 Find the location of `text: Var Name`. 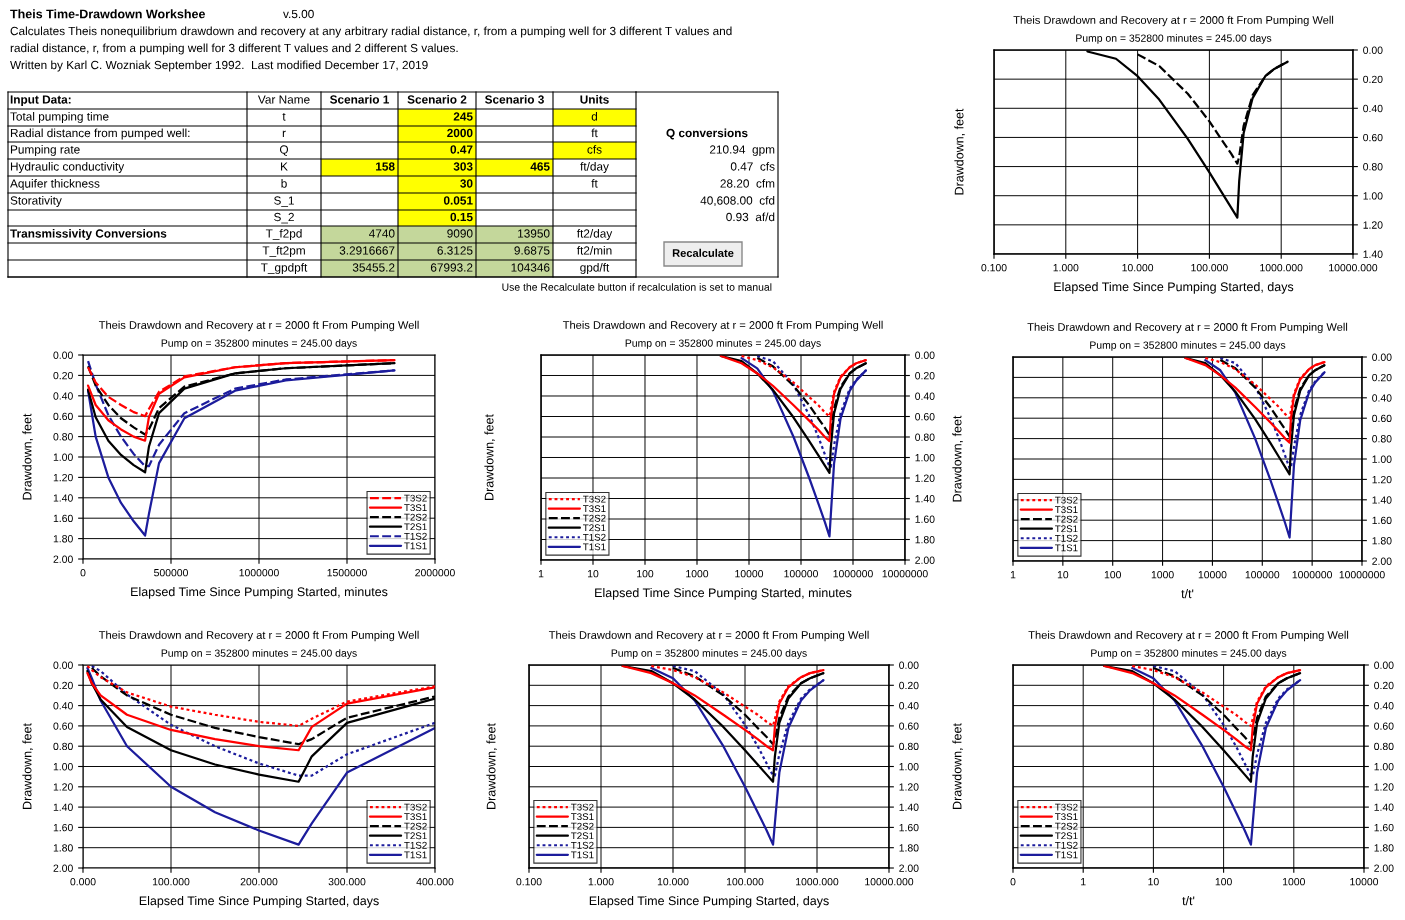

text: Var Name is located at coordinates (283, 99).